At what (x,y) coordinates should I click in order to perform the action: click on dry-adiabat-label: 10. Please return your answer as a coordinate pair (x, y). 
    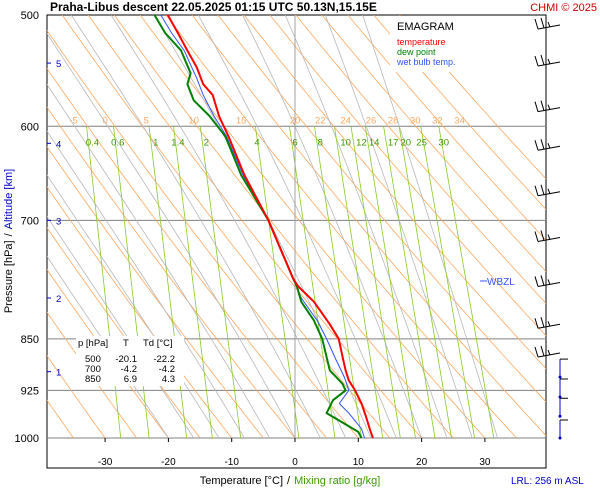
    Looking at the image, I should click on (193, 120).